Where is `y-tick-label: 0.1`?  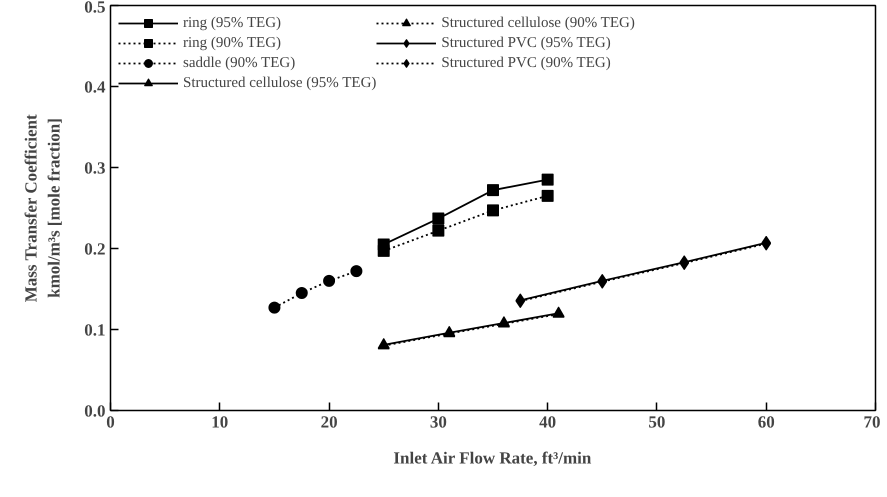
y-tick-label: 0.1 is located at coordinates (95, 330).